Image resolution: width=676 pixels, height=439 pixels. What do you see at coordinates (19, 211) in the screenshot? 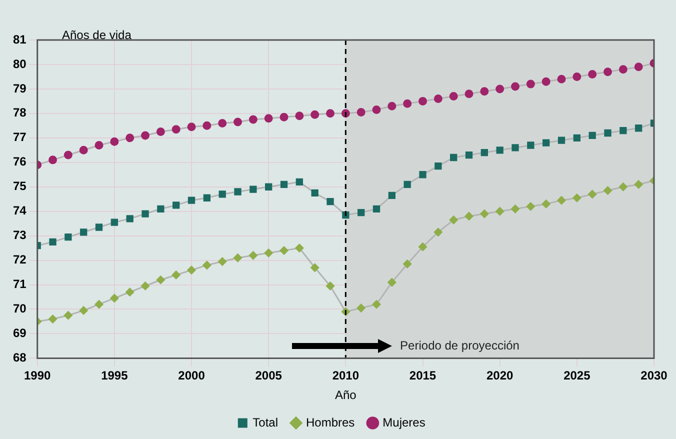
I see `y-tick-label: 74` at bounding box center [19, 211].